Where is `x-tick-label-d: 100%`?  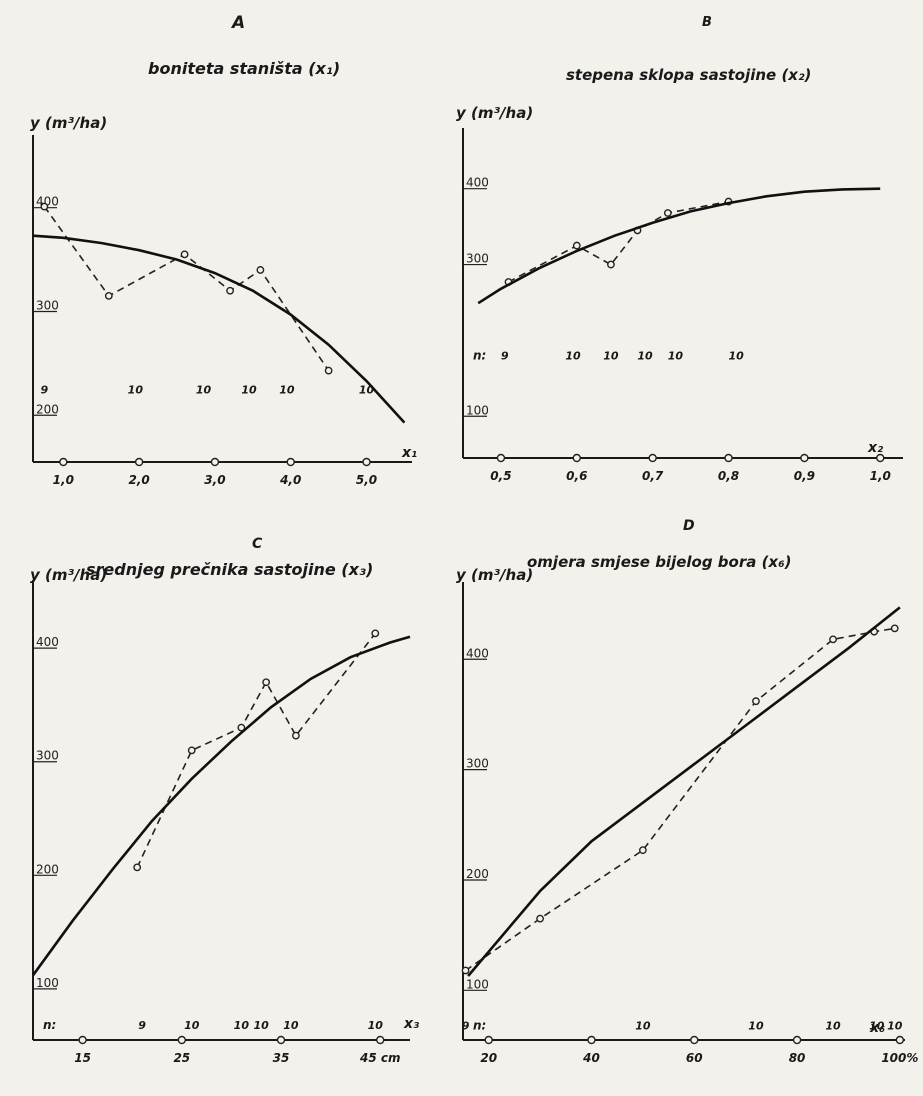
x-tick-label-d: 100% is located at coordinates (899, 1058).